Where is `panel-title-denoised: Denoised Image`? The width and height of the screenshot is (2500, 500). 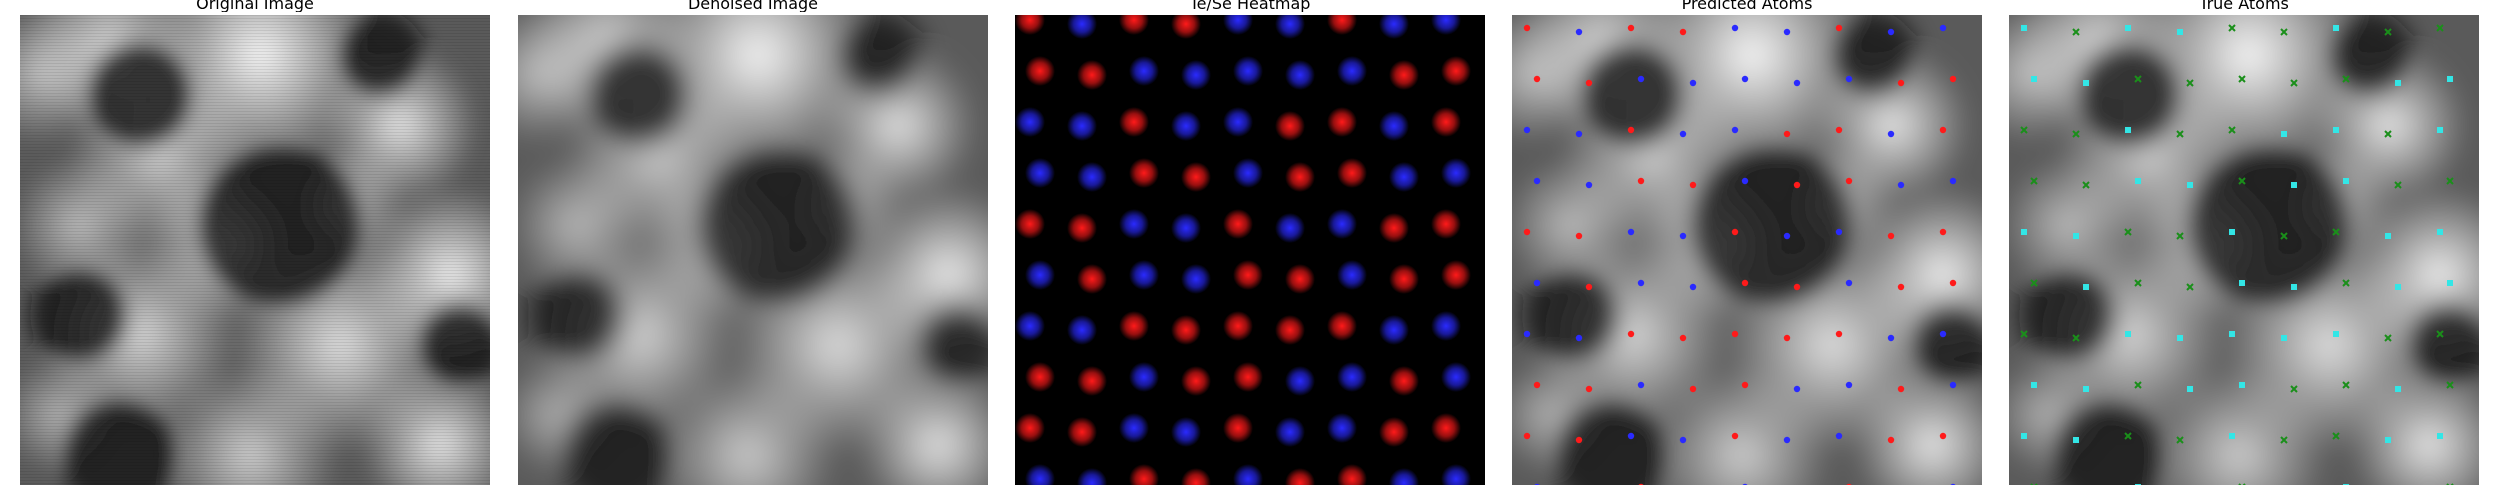 panel-title-denoised: Denoised Image is located at coordinates (753, 6).